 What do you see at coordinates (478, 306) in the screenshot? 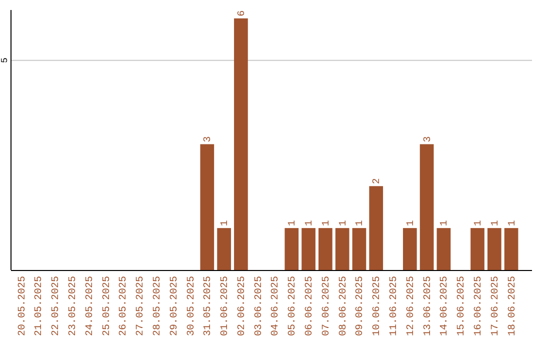
I see `x-tick-label: 16.06.2025` at bounding box center [478, 306].